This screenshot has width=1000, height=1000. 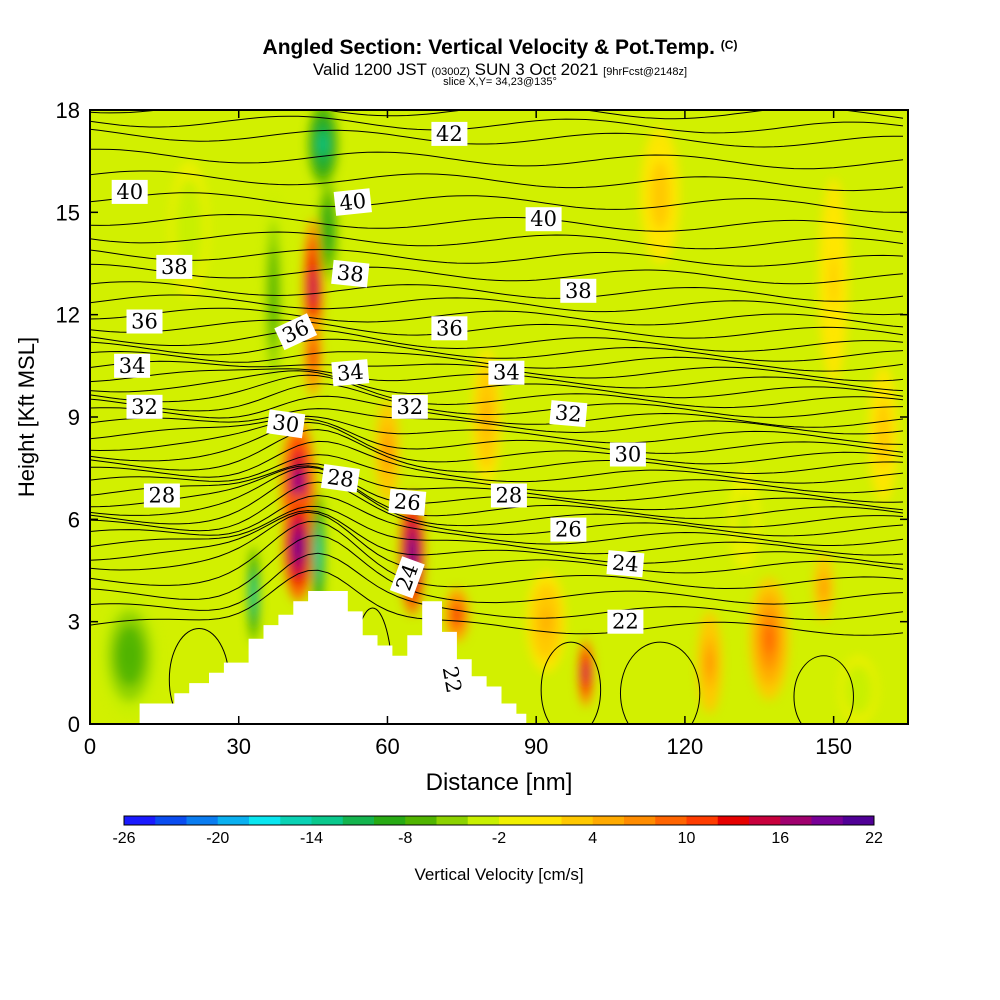 I want to click on colorbar-tick-label: -2, so click(x=499, y=838).